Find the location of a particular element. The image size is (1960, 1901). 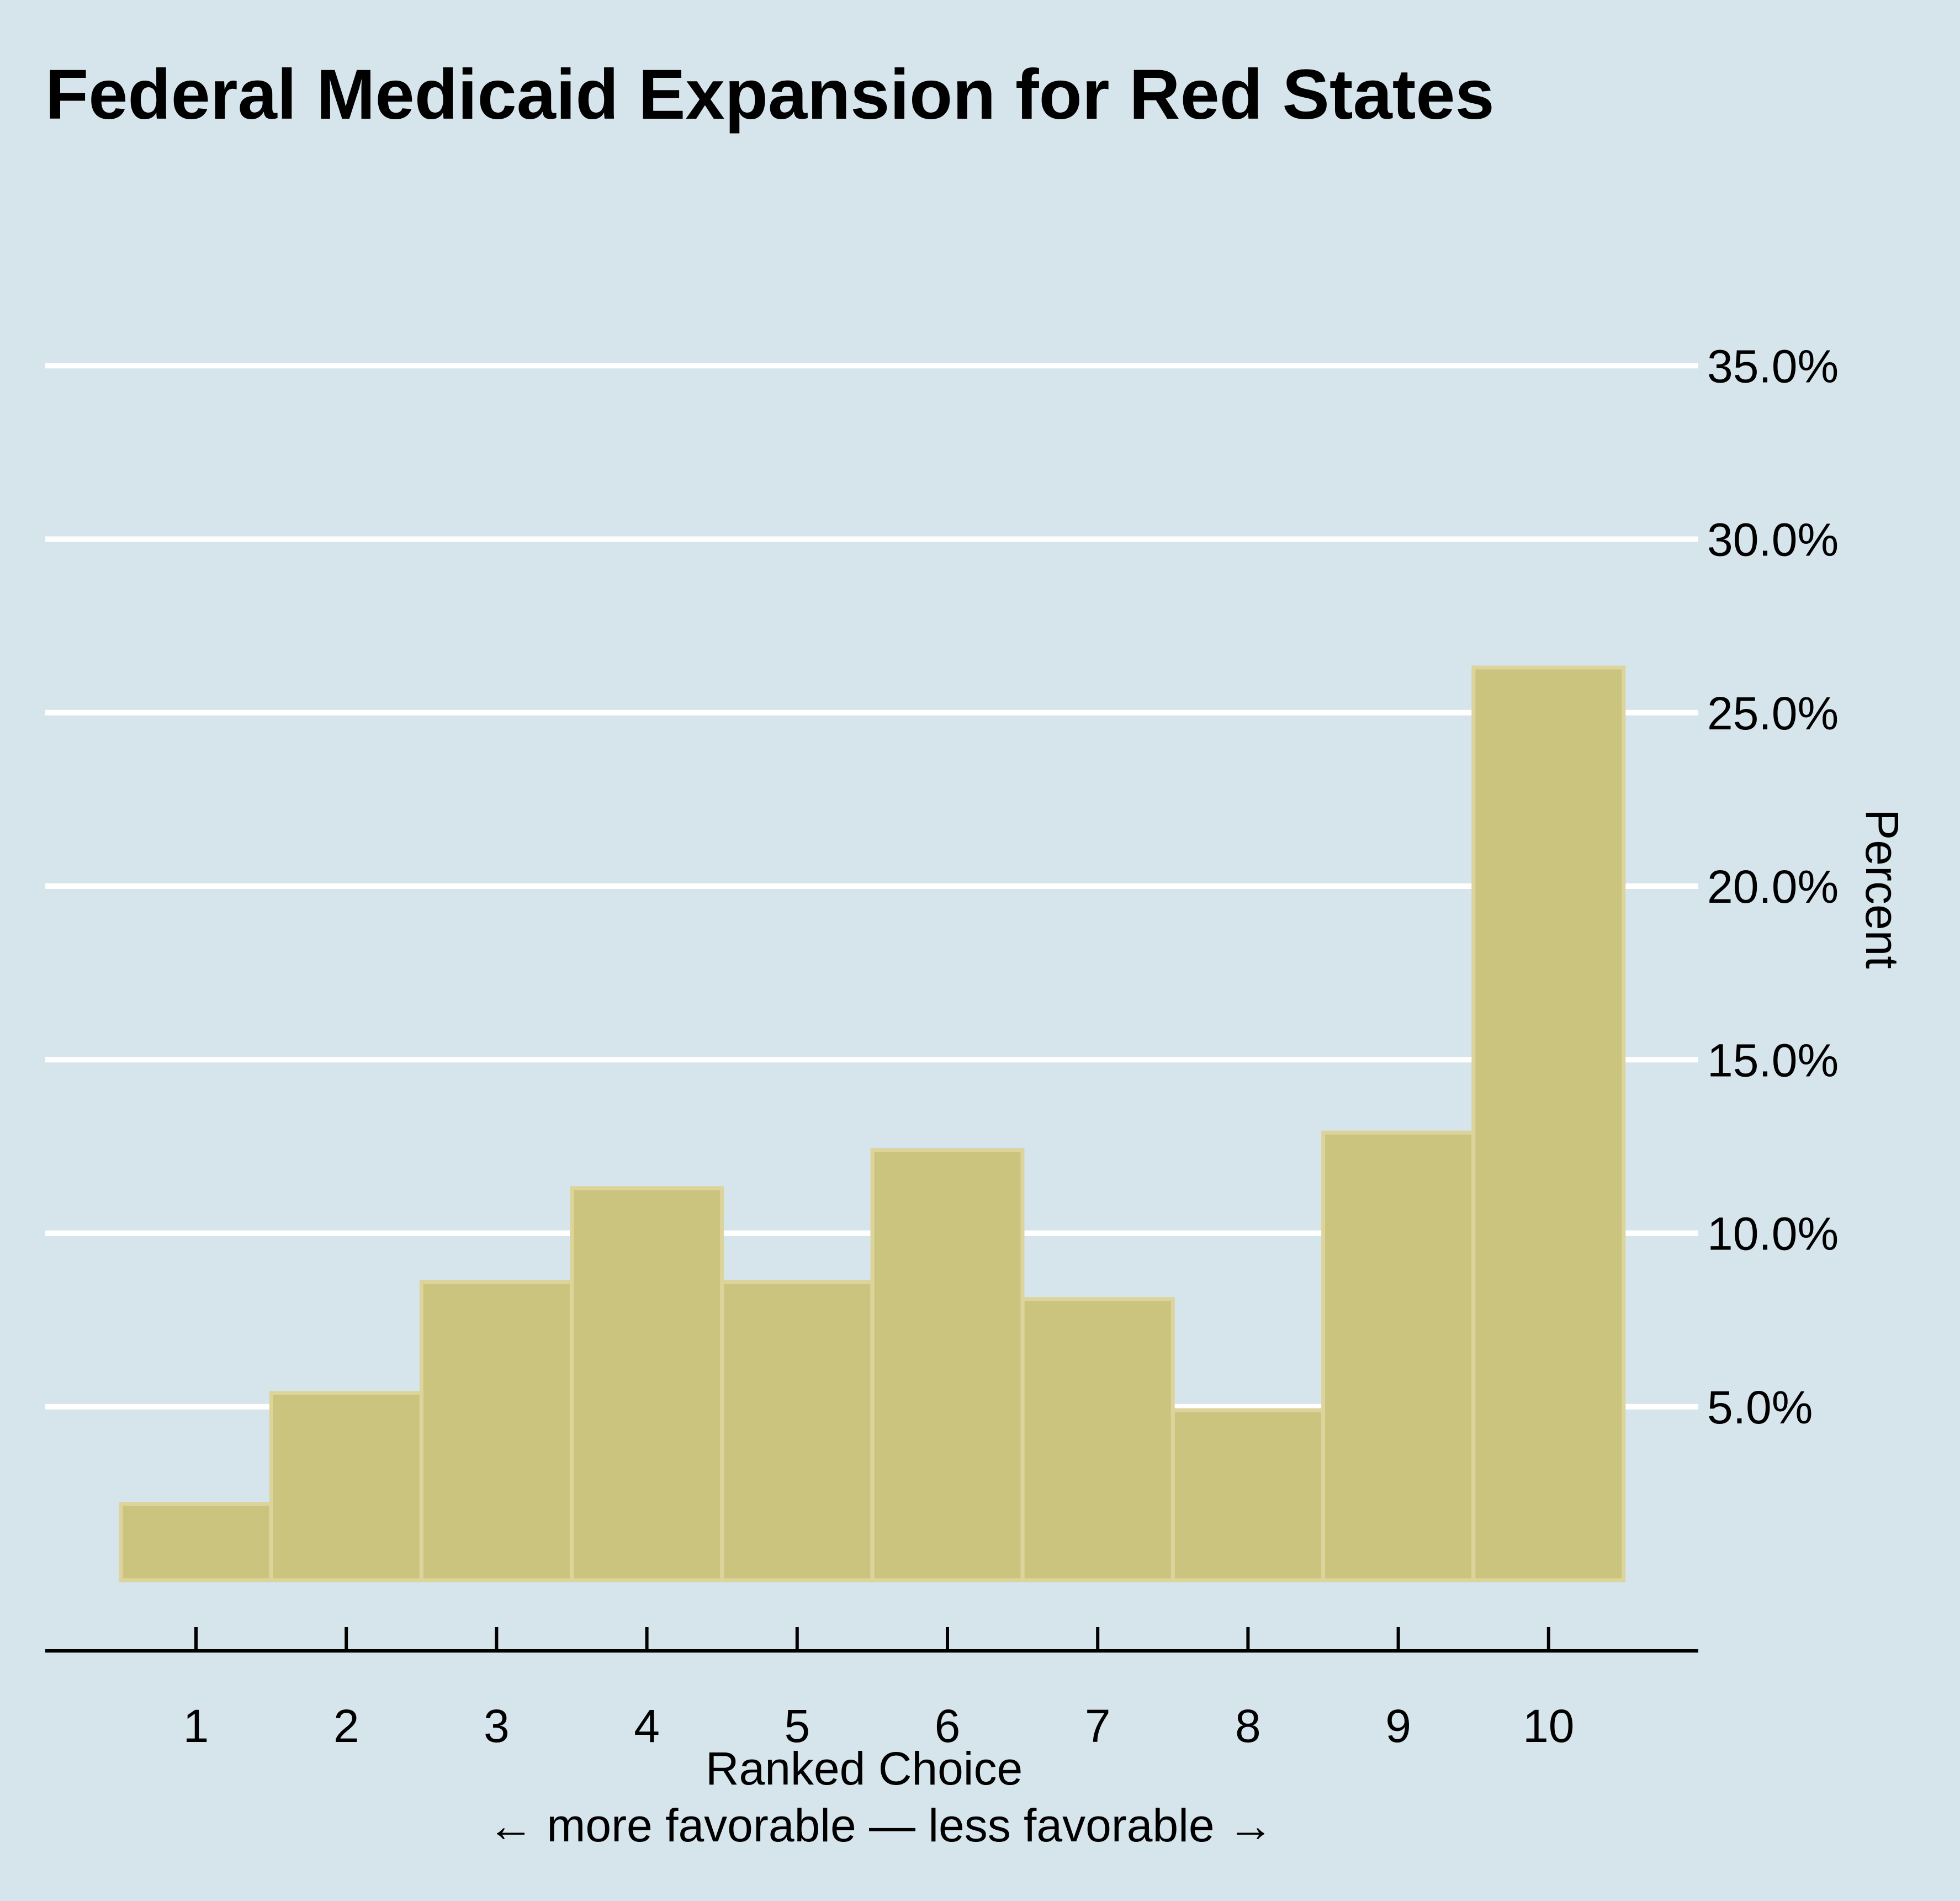

y-tick-label: 10.0% is located at coordinates (1773, 1234).